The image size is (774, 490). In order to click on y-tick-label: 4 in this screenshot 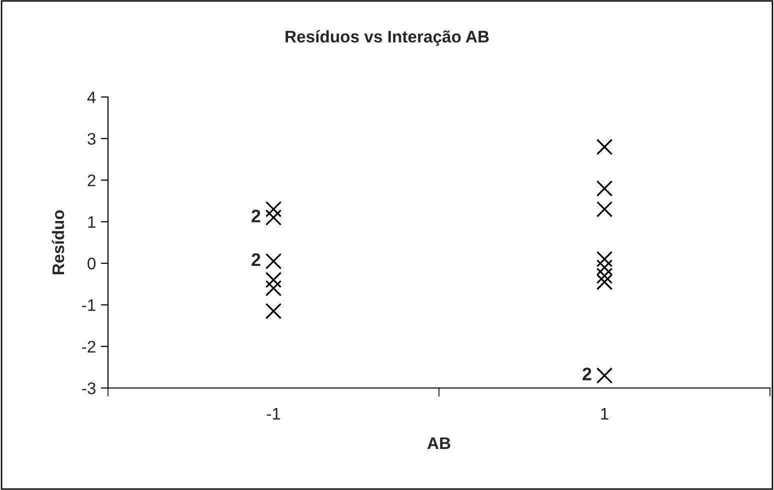, I will do `click(91, 98)`.